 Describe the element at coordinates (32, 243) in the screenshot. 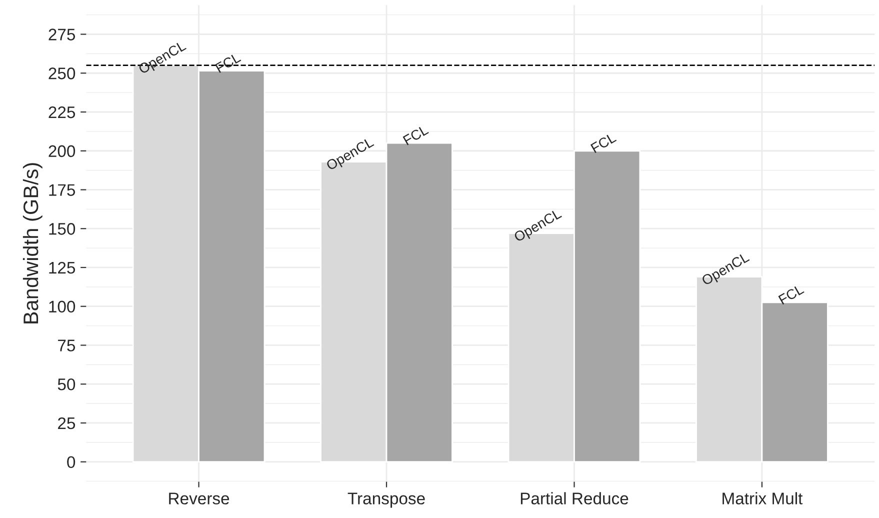

I see `y-axis-title: Bandwidth (GB/s)` at that location.